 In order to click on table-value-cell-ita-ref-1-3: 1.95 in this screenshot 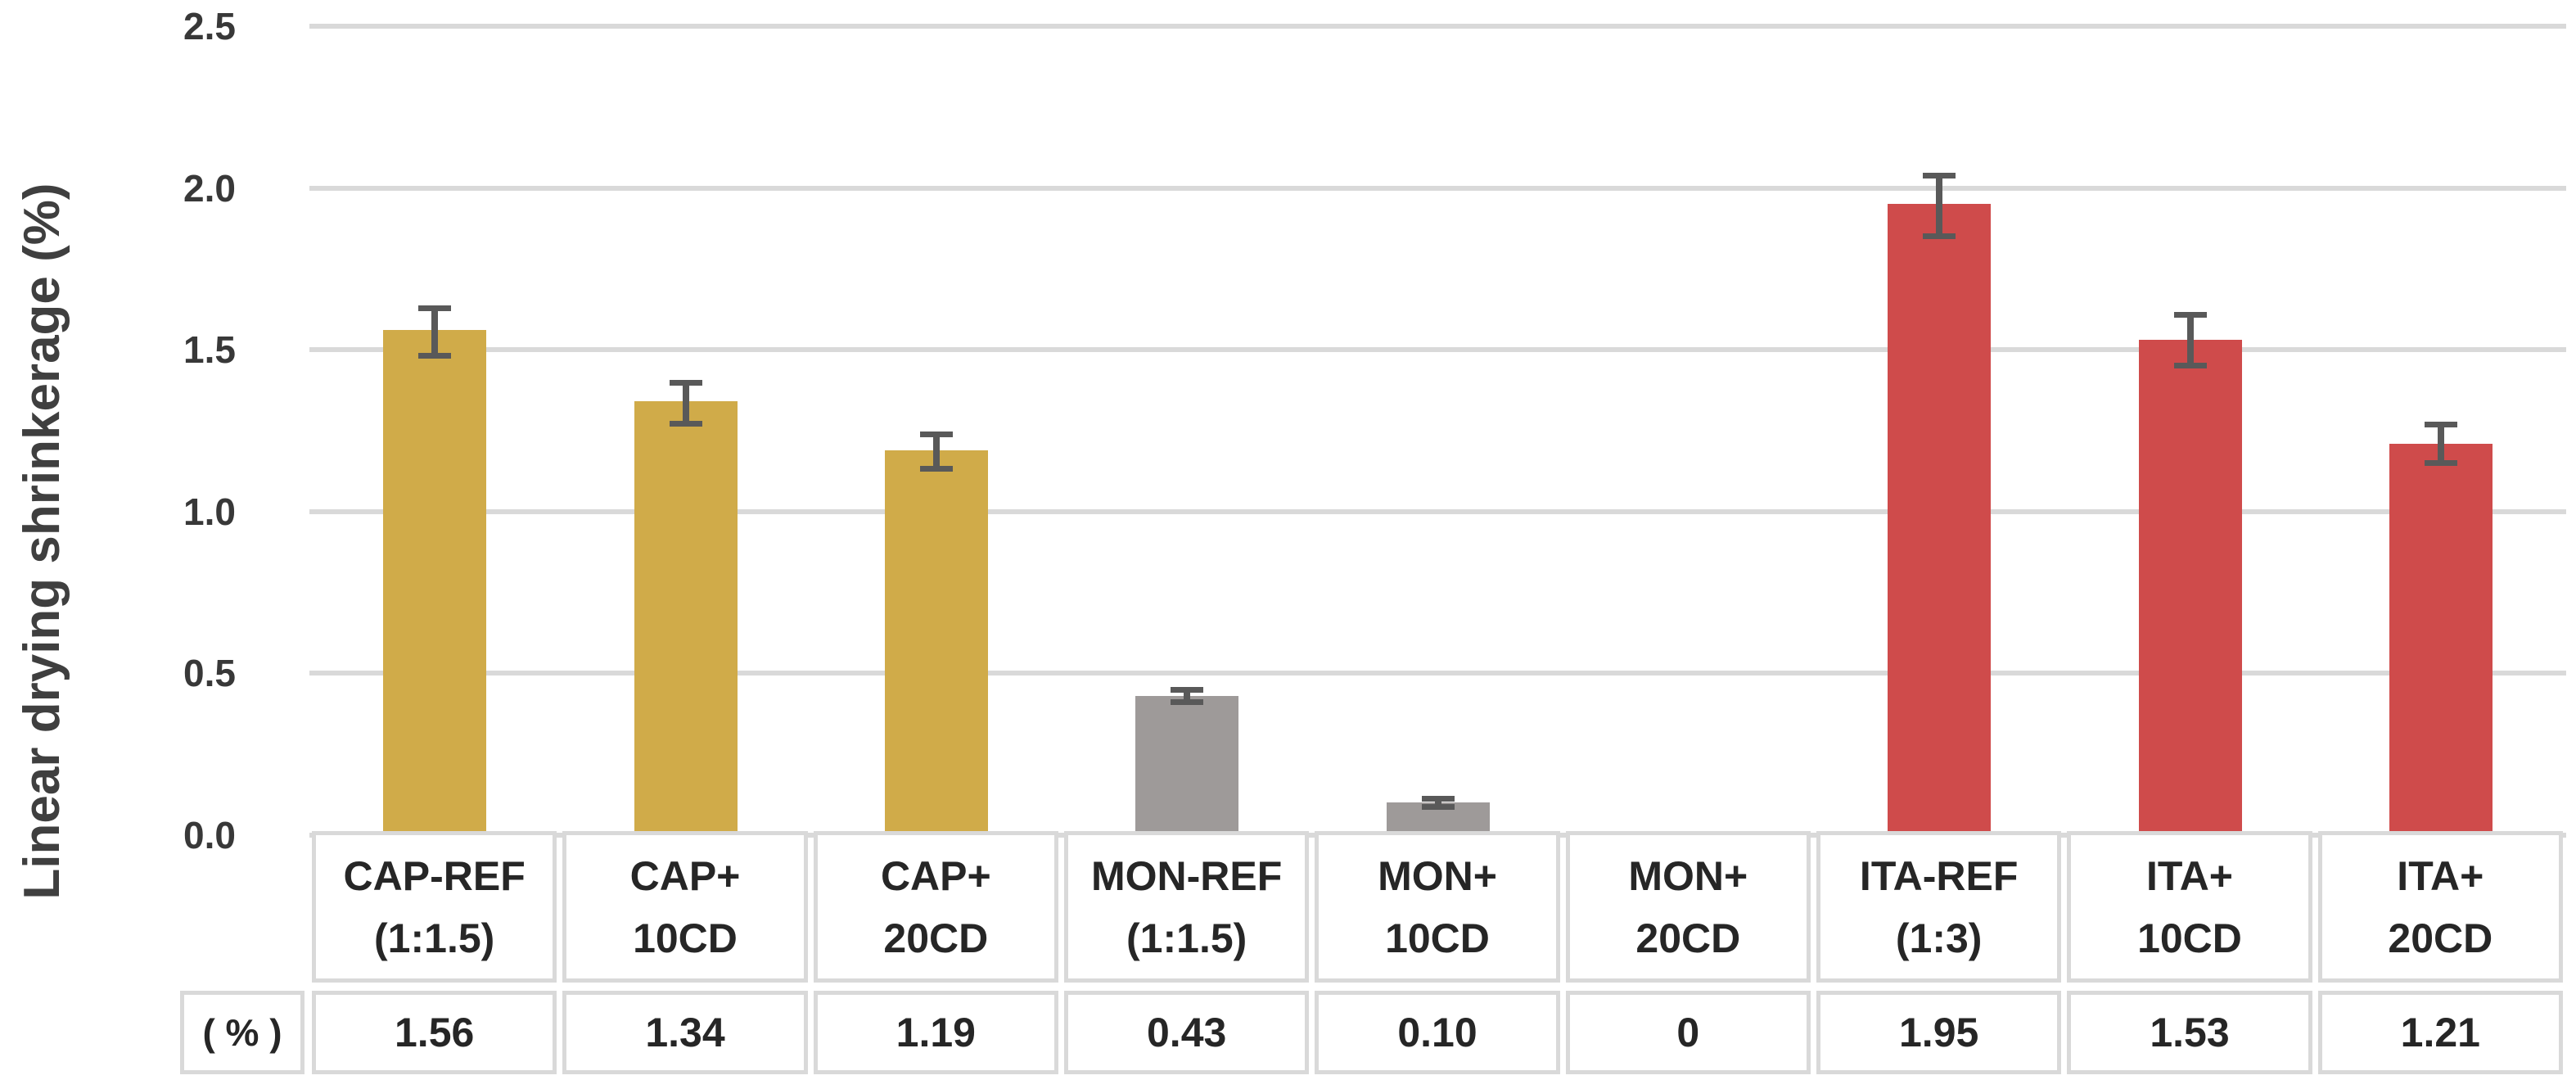, I will do `click(1939, 1032)`.